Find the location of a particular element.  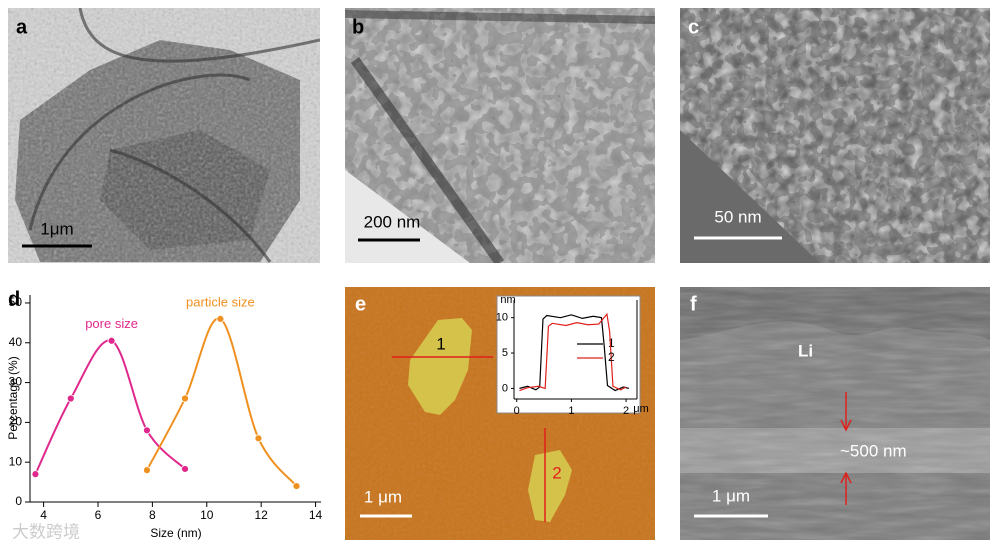

y-tick-label: 30 is located at coordinates (16, 382).